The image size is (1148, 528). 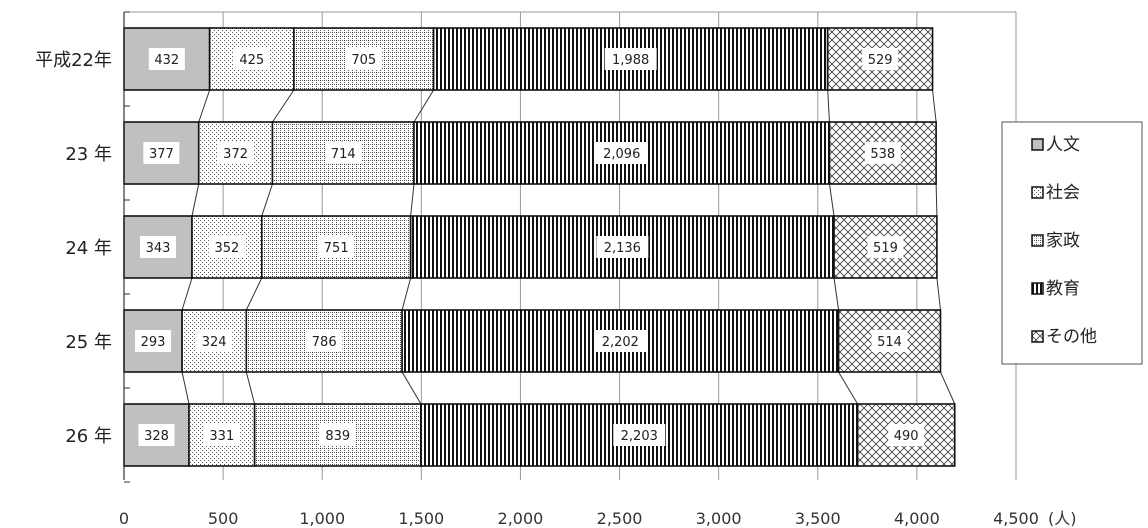 I want to click on legend-box, so click(x=1072, y=243).